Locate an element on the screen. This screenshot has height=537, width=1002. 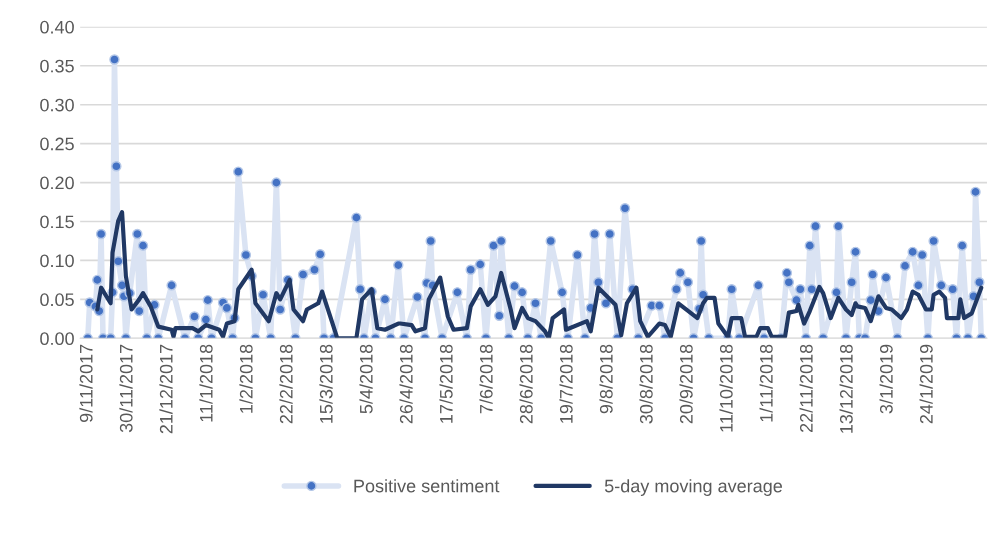
y-tick-label: 0.40 is located at coordinates (57, 27).